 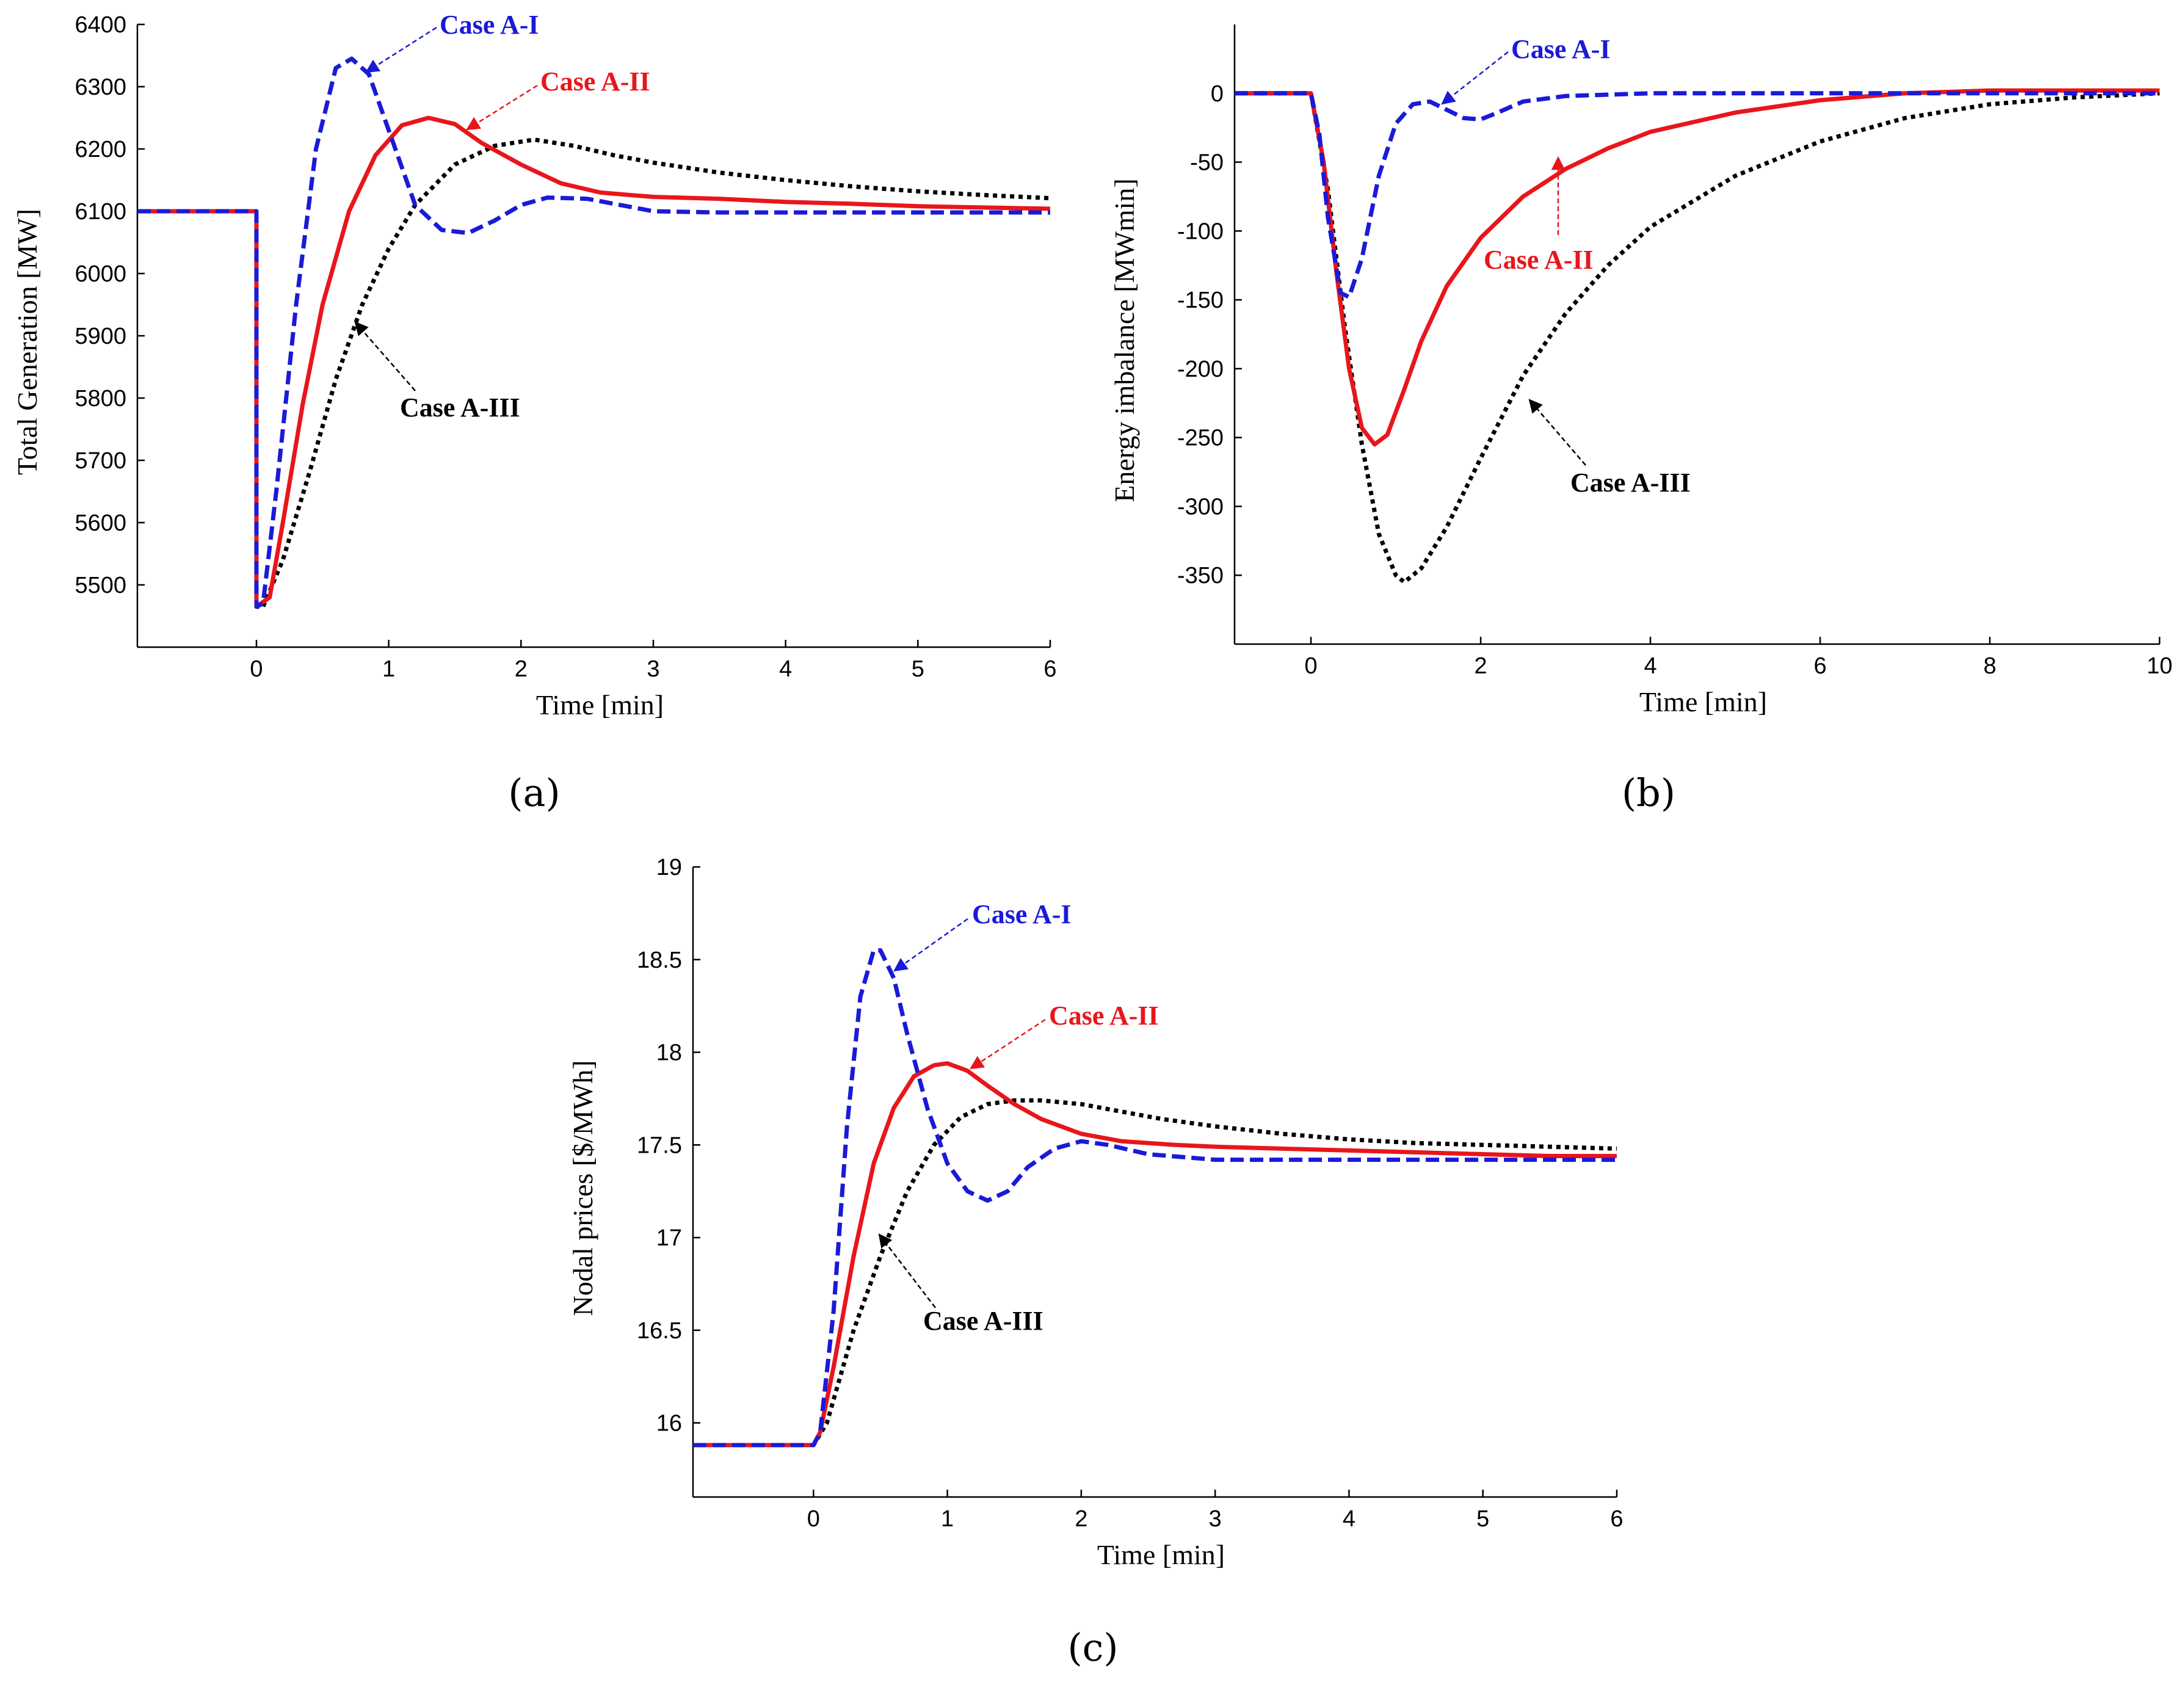 What do you see at coordinates (1989, 666) in the screenshot?
I see `x-tick-label: 8` at bounding box center [1989, 666].